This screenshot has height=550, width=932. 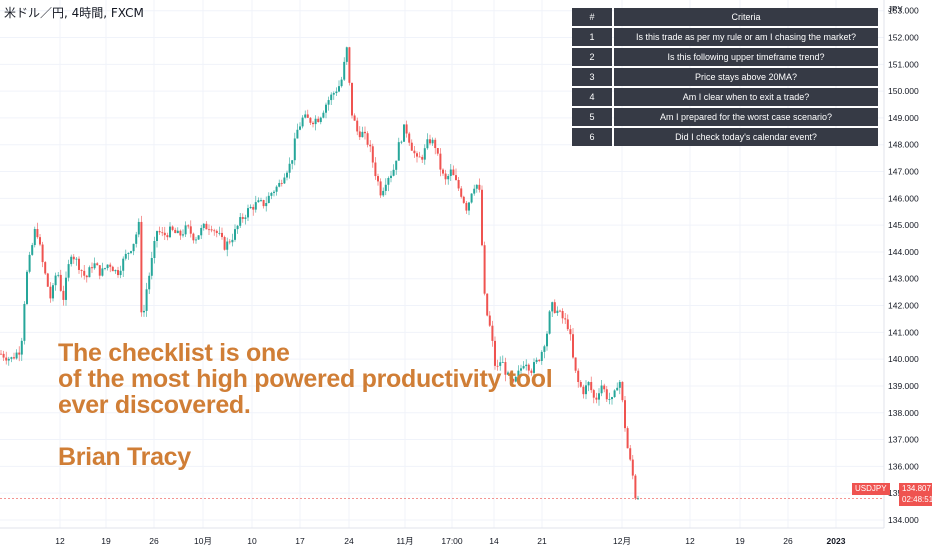 I want to click on time-tick-label: 2023, so click(x=836, y=541).